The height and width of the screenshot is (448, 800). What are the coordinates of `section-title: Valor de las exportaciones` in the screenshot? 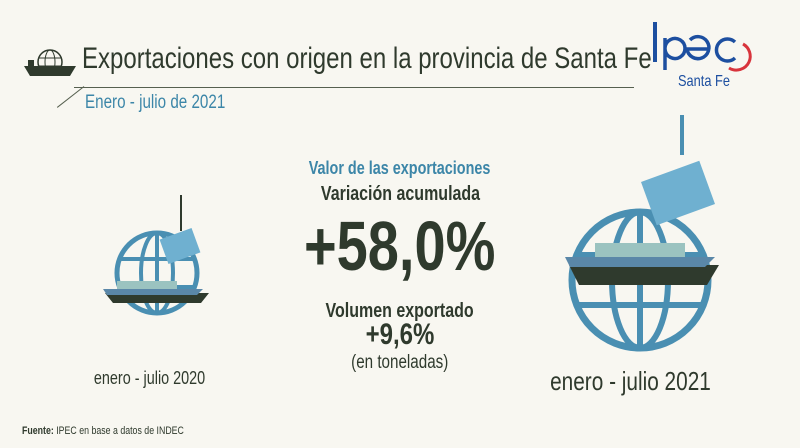 It's located at (400, 168).